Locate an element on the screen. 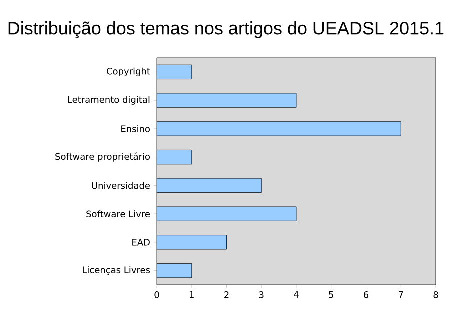 Image resolution: width=462 pixels, height=320 pixels. y-tick-label: Ensino is located at coordinates (136, 128).